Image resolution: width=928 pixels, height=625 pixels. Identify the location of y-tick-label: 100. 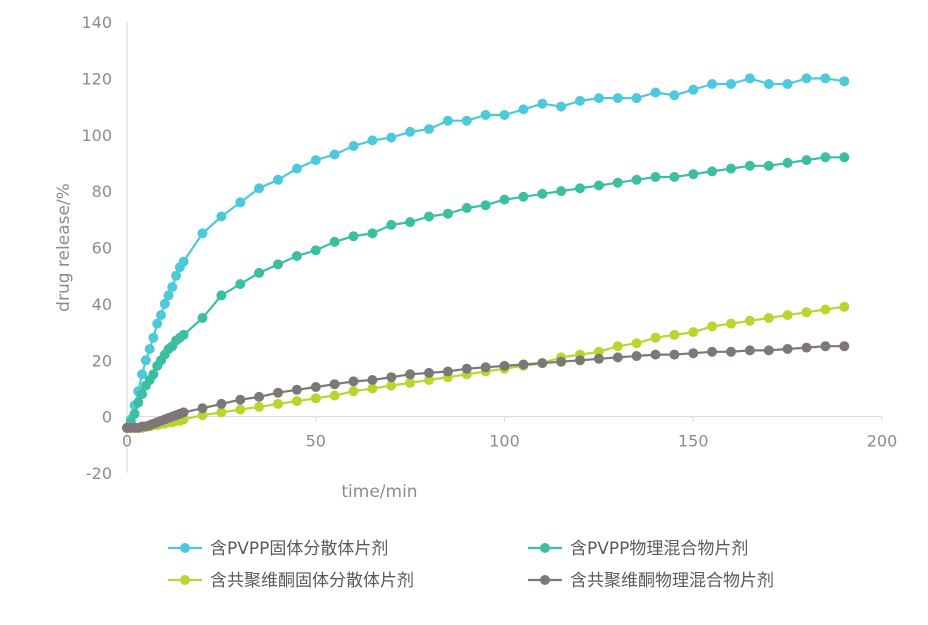
(96, 135).